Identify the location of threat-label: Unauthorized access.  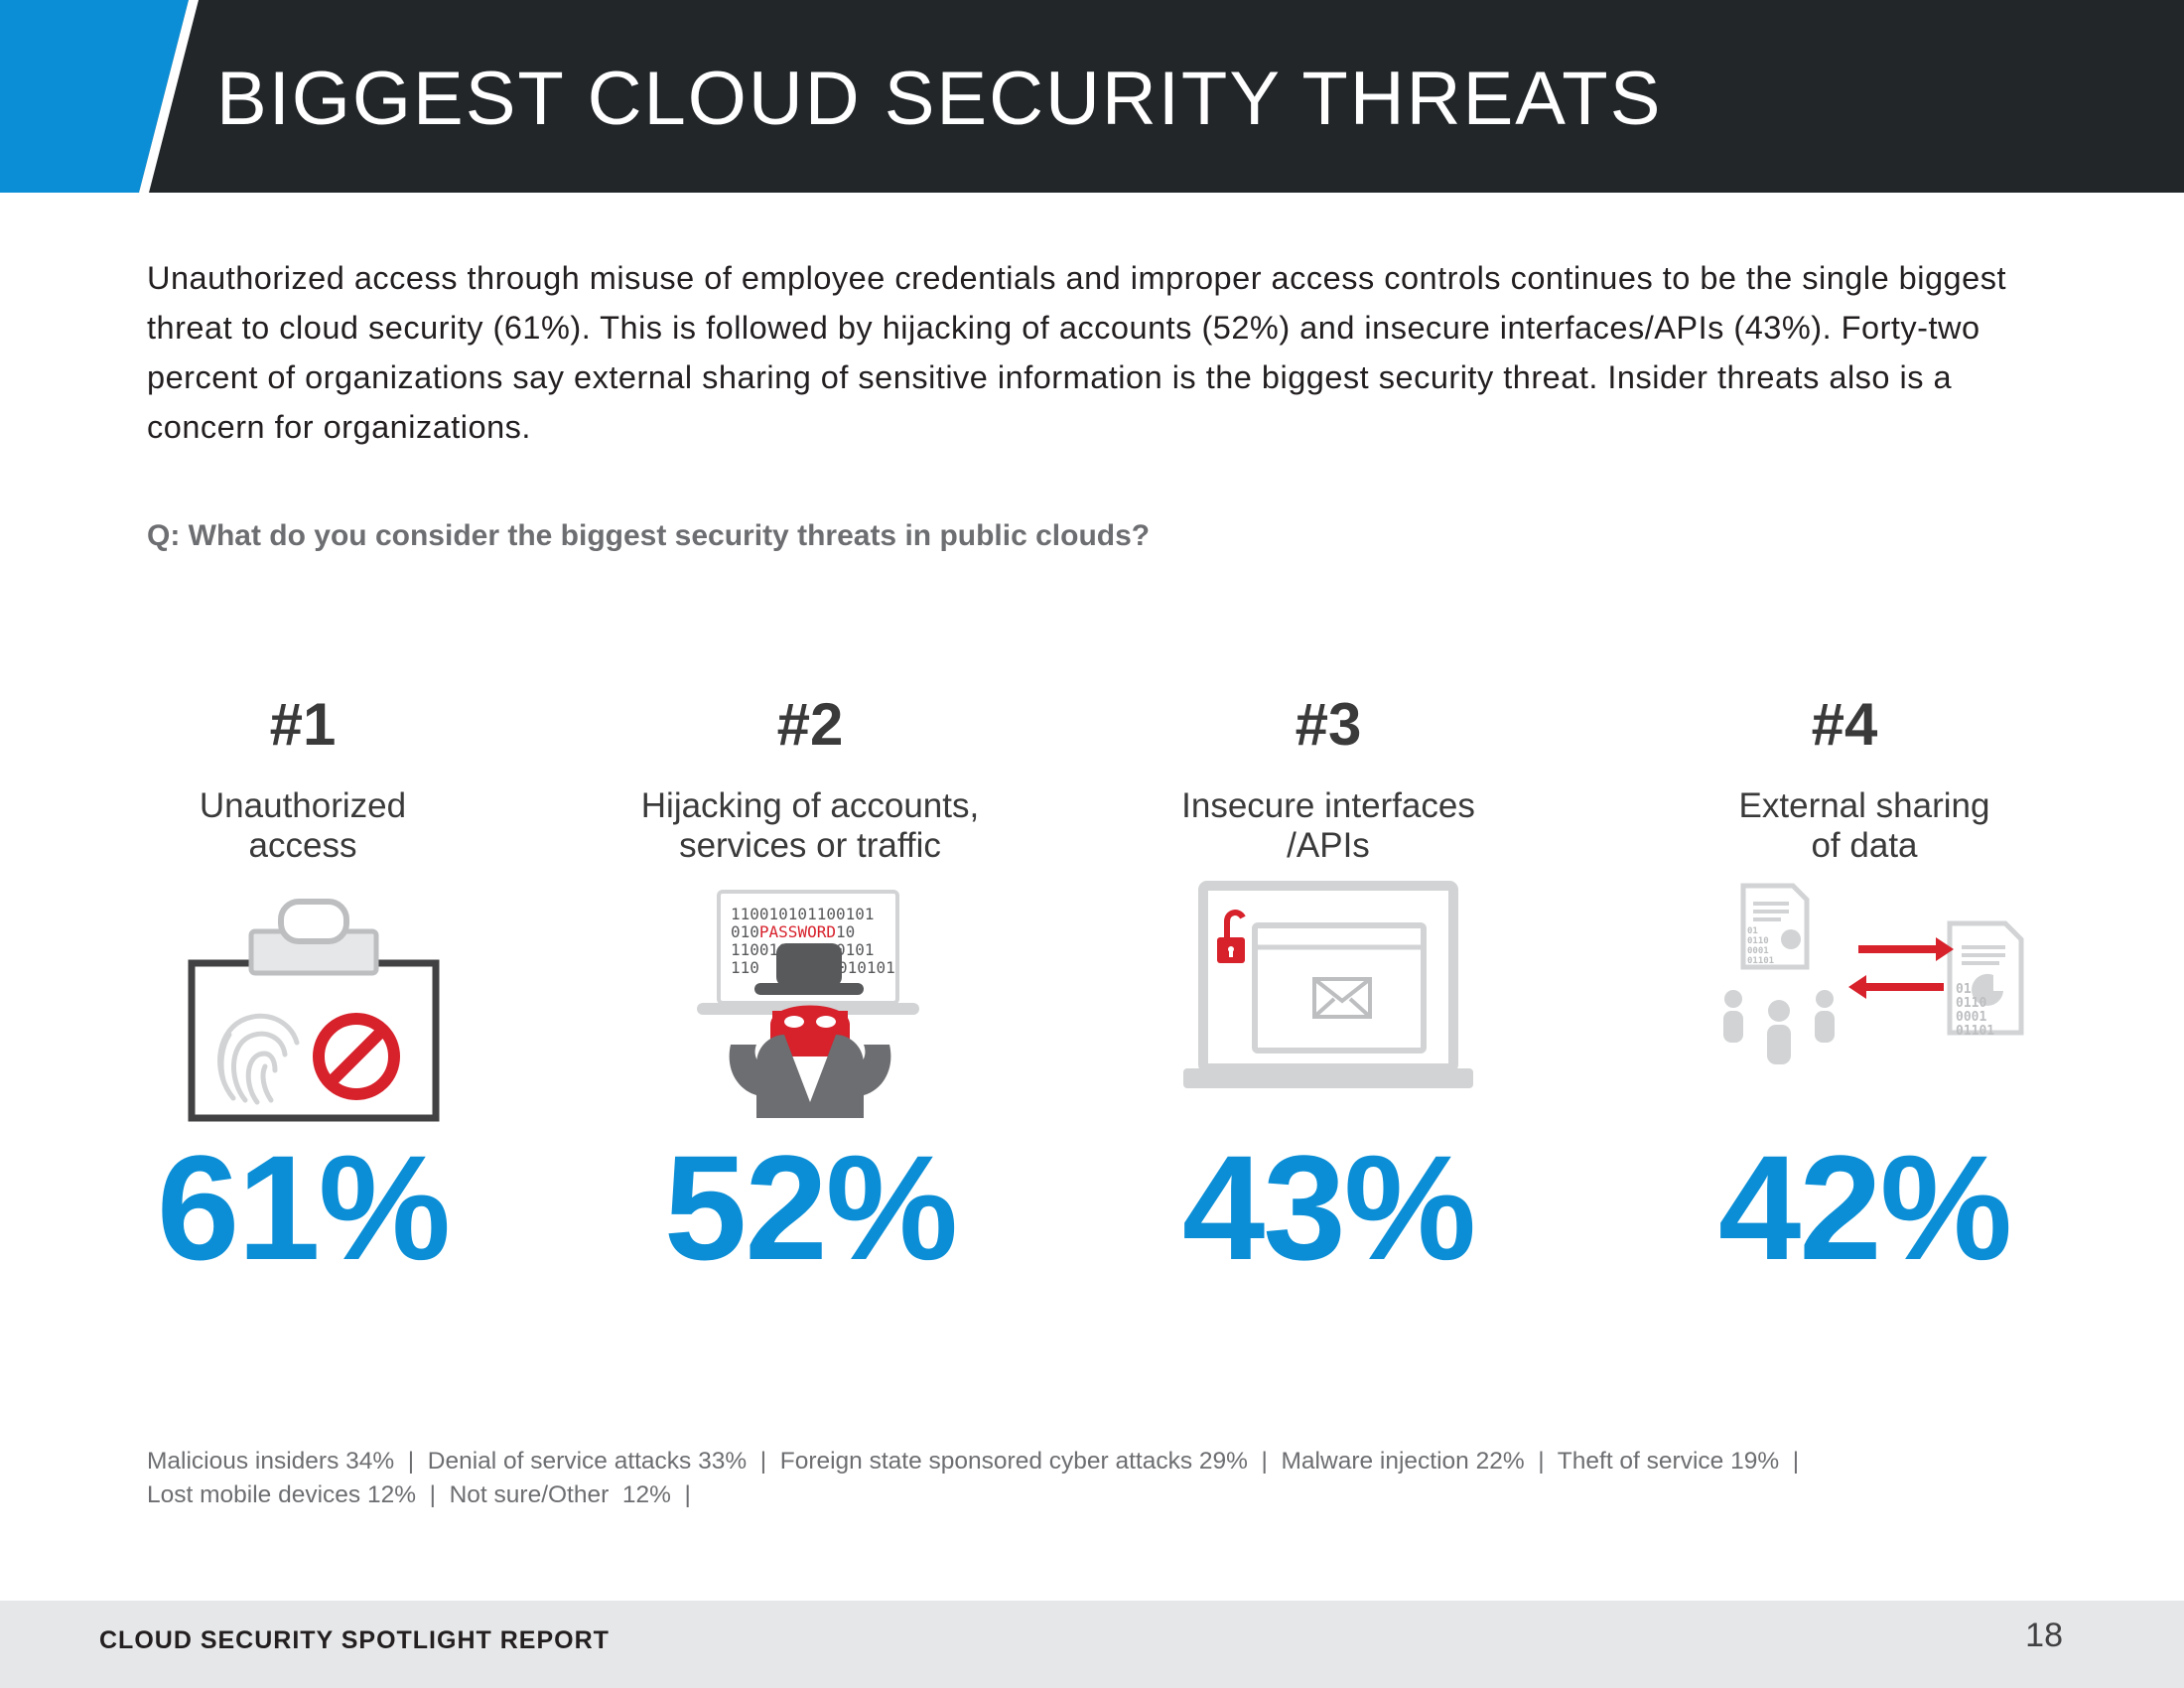
(303, 826).